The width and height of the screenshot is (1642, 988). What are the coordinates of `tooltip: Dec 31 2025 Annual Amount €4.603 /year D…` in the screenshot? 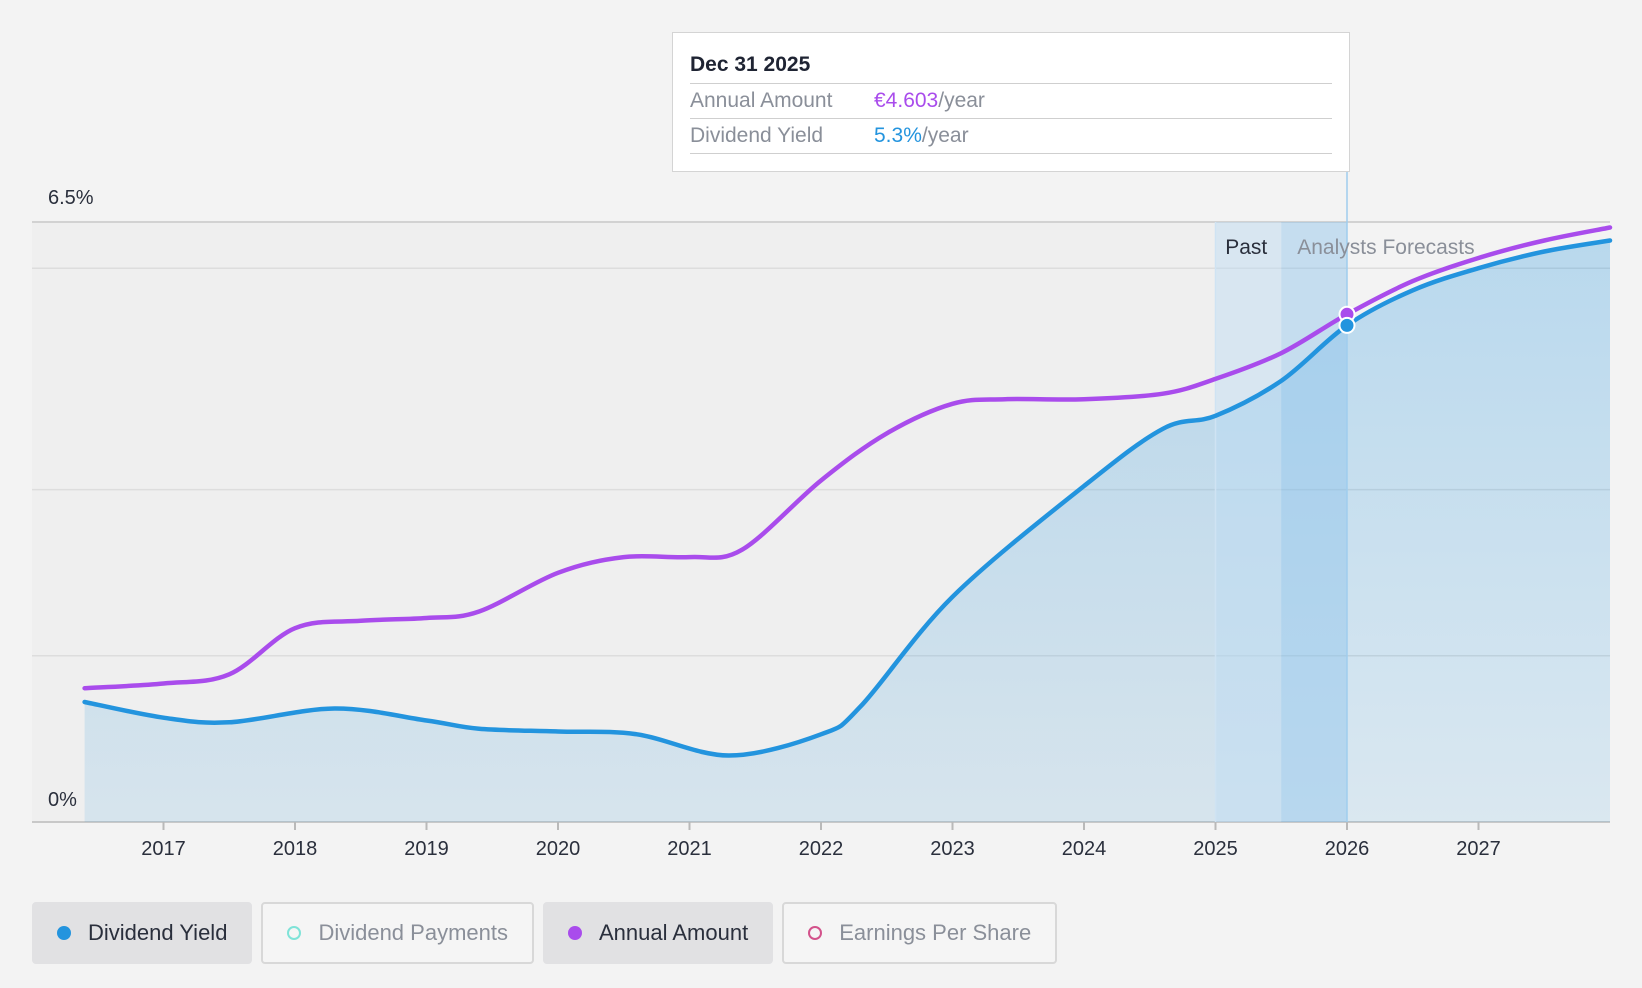 It's located at (1011, 102).